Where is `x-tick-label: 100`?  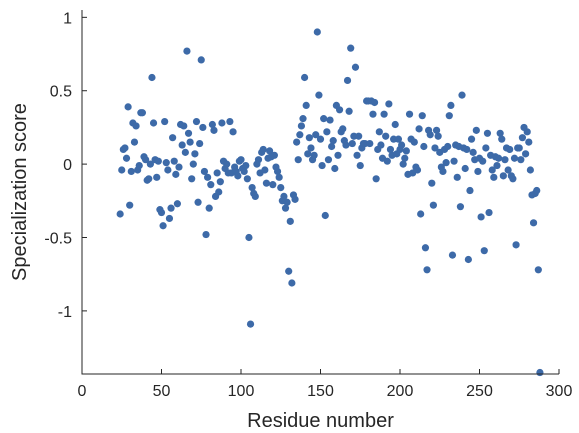 x-tick-label: 100 is located at coordinates (241, 391).